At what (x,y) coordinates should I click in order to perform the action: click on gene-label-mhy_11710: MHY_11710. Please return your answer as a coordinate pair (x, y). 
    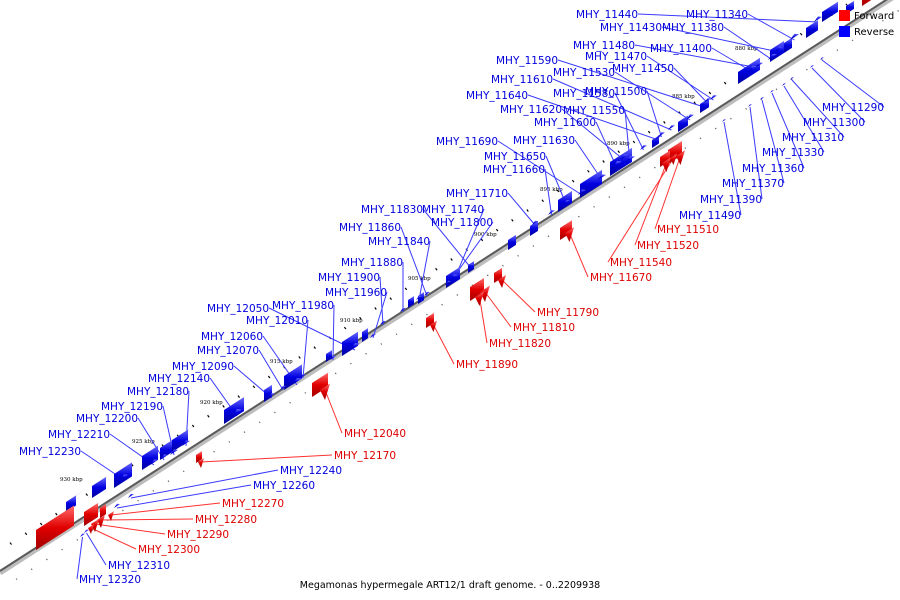
    Looking at the image, I should click on (477, 194).